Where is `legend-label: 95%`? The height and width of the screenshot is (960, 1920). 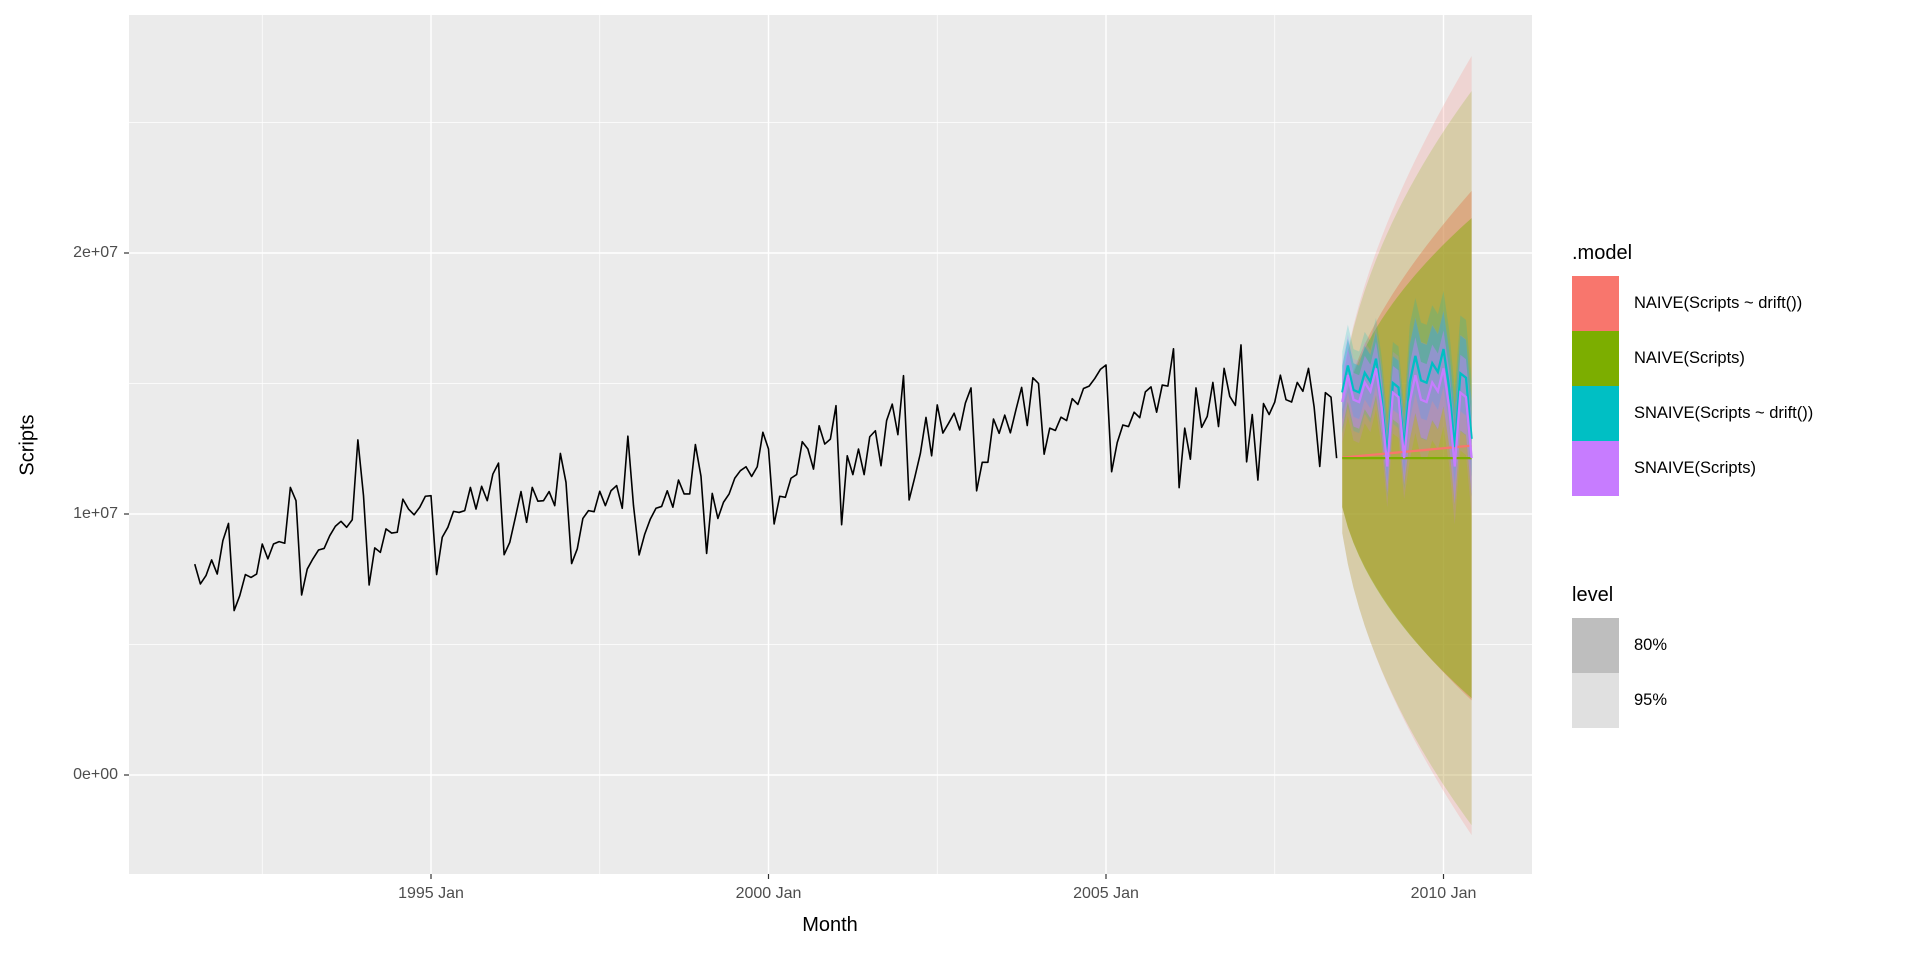
legend-label: 95% is located at coordinates (1651, 700).